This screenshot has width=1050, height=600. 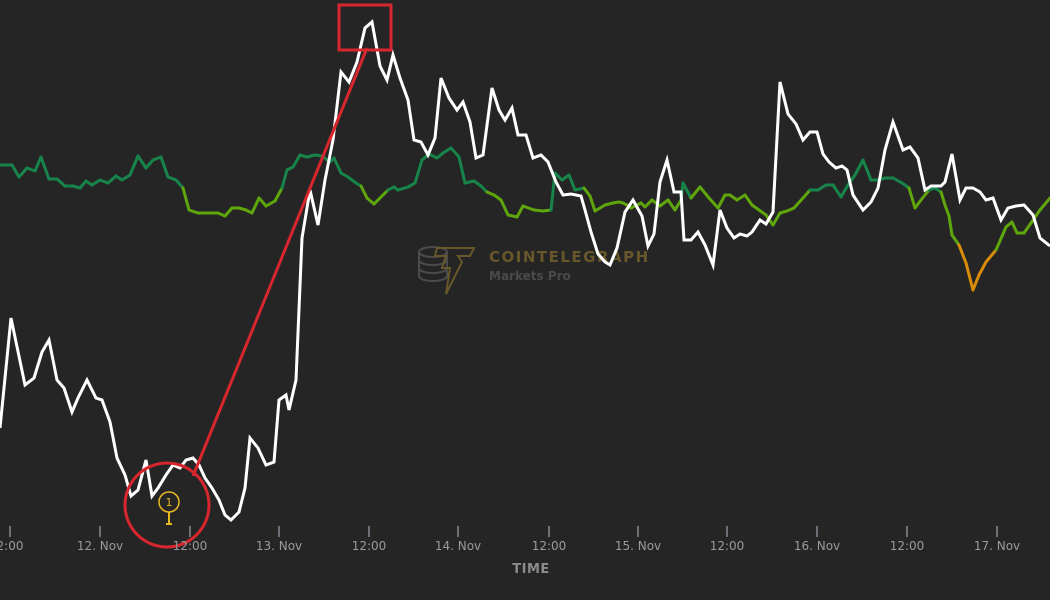 What do you see at coordinates (454, 271) in the screenshot?
I see `lightning-t-icon` at bounding box center [454, 271].